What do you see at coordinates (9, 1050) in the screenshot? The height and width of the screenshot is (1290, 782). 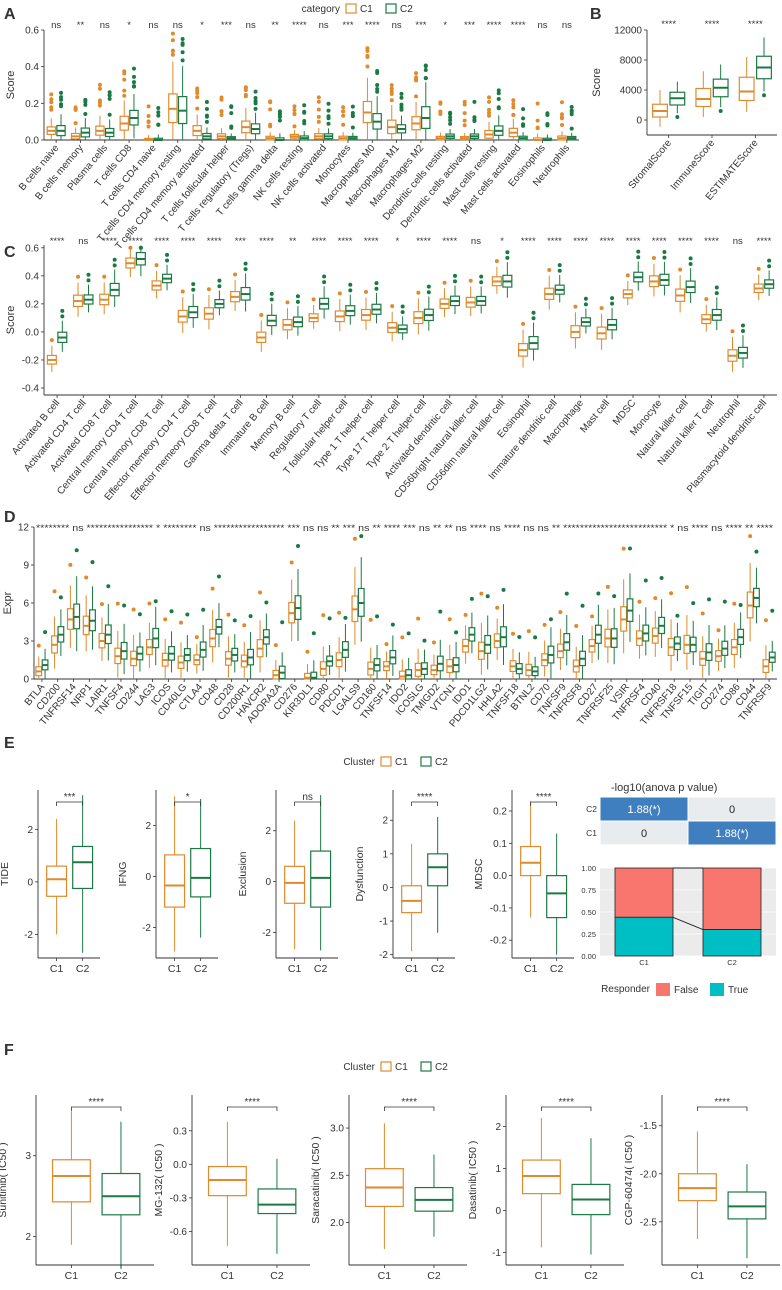 I see `panel-letter-F: F` at bounding box center [9, 1050].